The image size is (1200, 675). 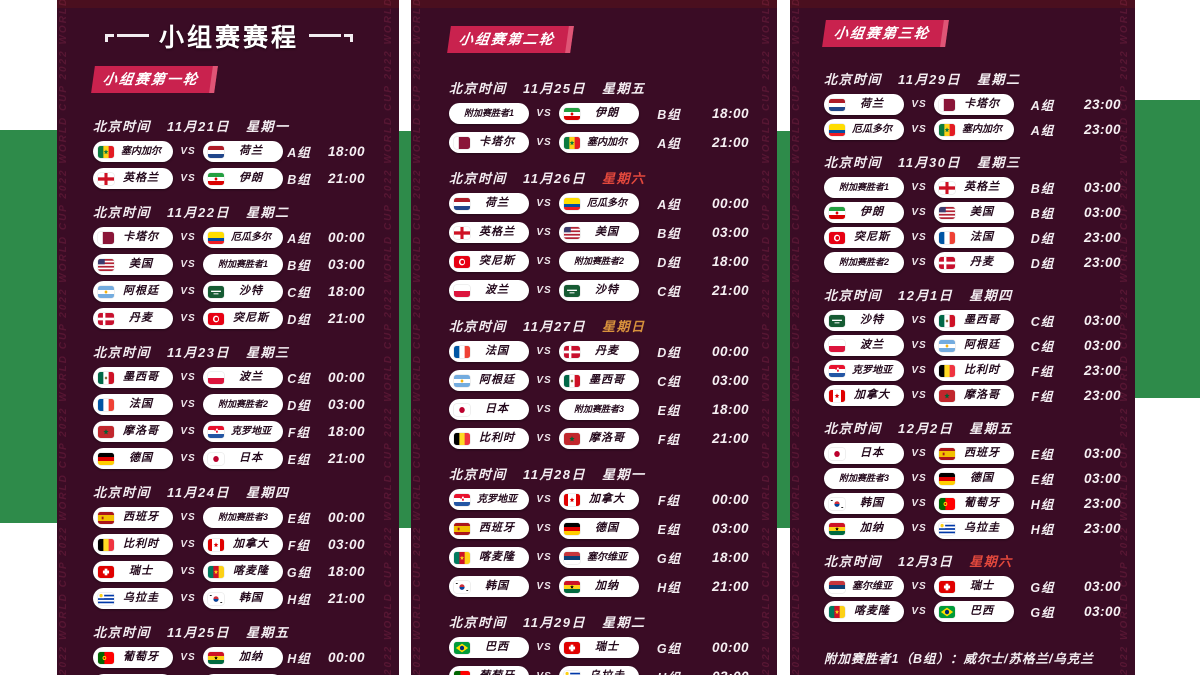 I want to click on away-team-pill: 附加赛胜者2, so click(x=243, y=404).